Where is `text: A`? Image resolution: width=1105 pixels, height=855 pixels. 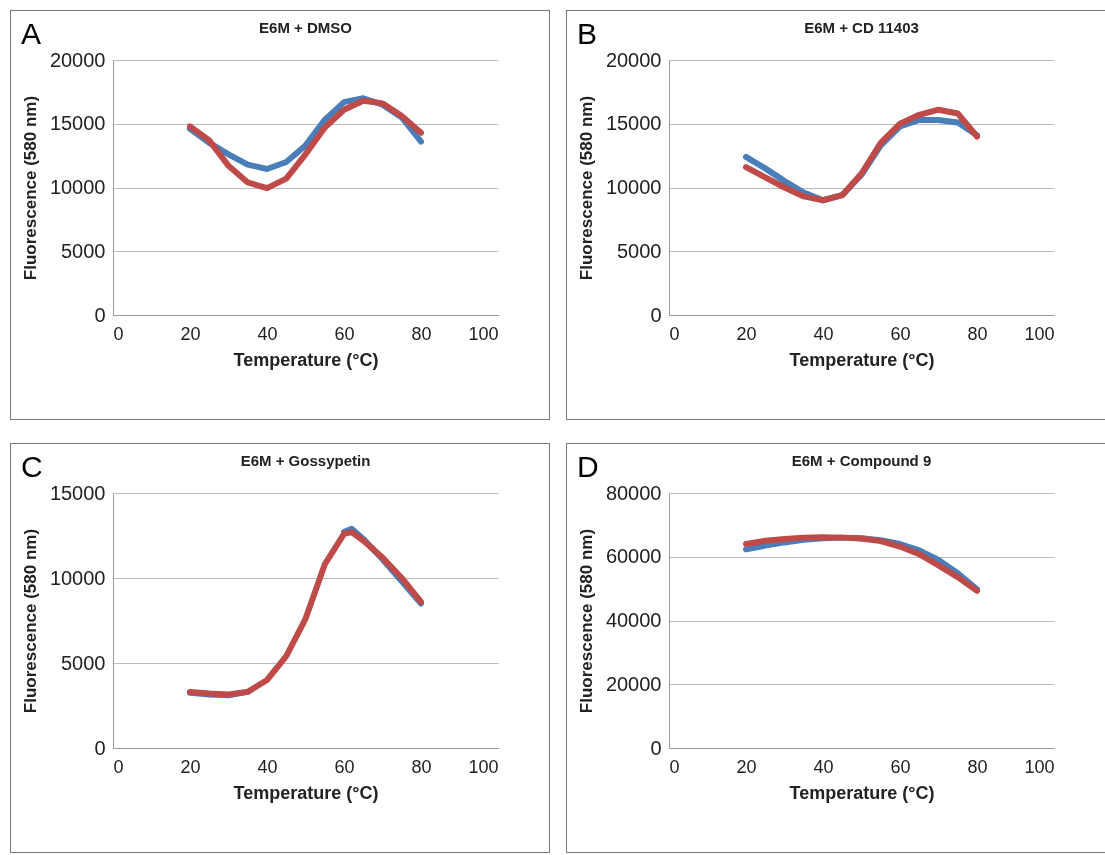
text: A is located at coordinates (31, 34).